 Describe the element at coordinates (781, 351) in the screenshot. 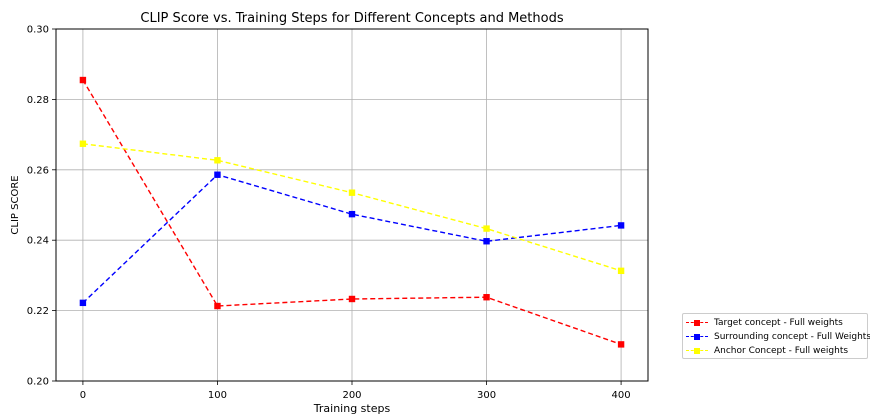

I see `legend-label: Anchor Concept - Full weights` at that location.